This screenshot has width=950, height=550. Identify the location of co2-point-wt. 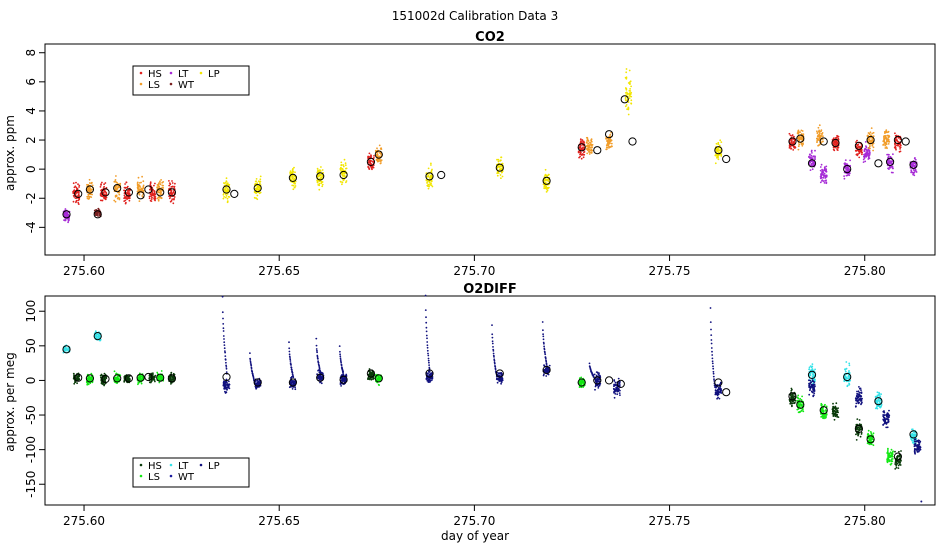
(98, 212).